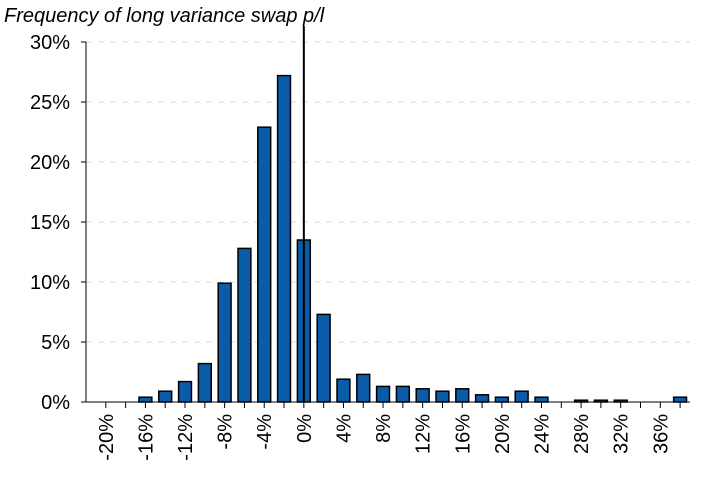 This screenshot has width=702, height=480. Describe the element at coordinates (55, 403) in the screenshot. I see `y-tick-label: 0%` at that location.